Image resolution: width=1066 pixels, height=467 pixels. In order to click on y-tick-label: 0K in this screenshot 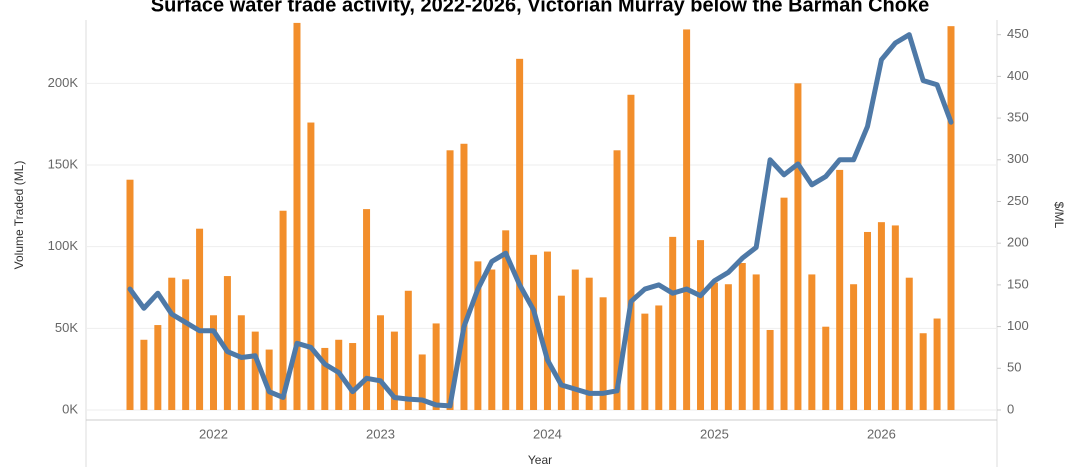, I will do `click(70, 408)`.